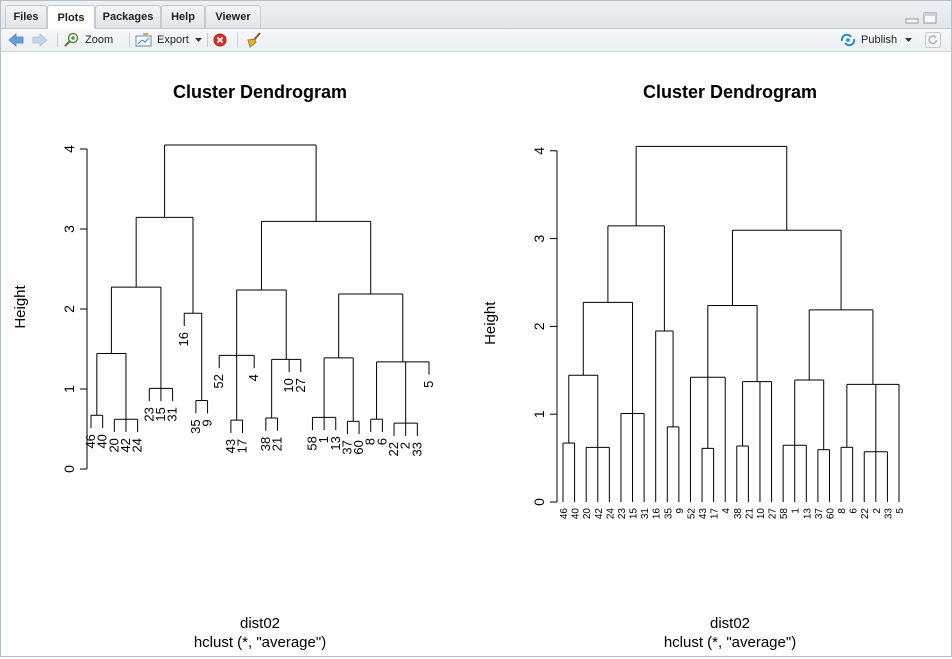 The image size is (952, 659). What do you see at coordinates (128, 16) in the screenshot?
I see `tab-packages: Packages` at bounding box center [128, 16].